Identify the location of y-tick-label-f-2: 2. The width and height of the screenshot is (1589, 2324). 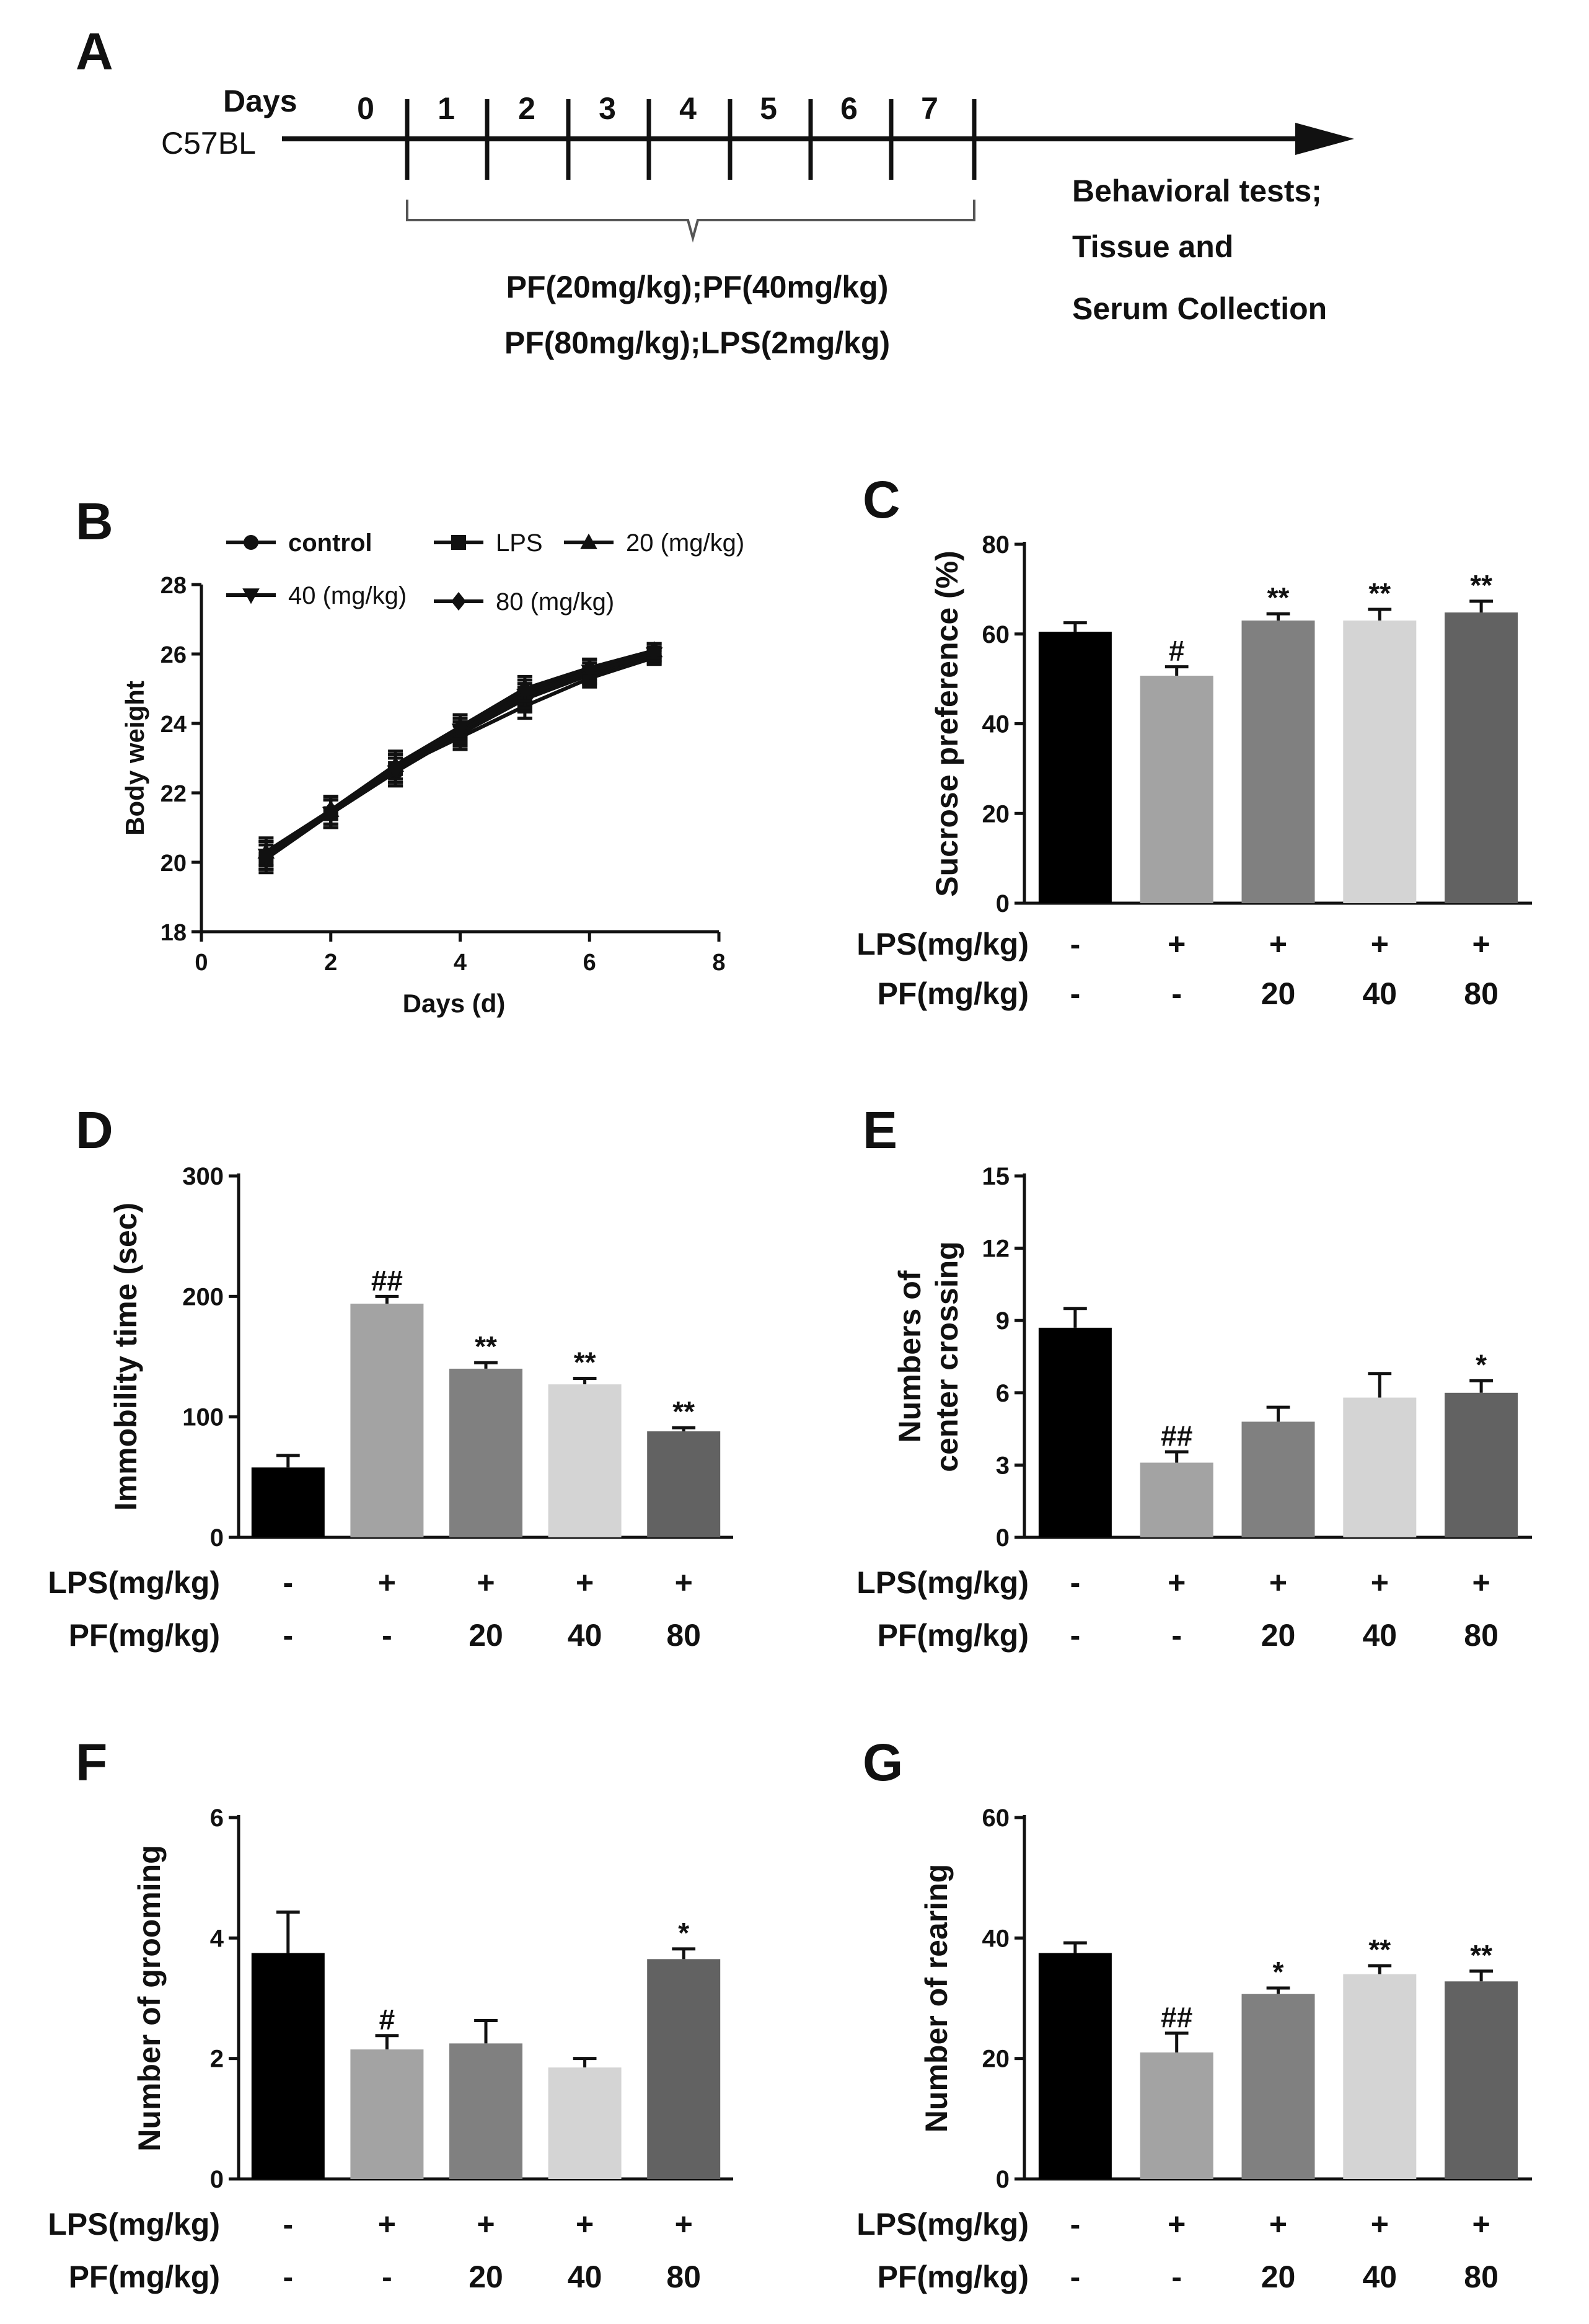
(217, 2059).